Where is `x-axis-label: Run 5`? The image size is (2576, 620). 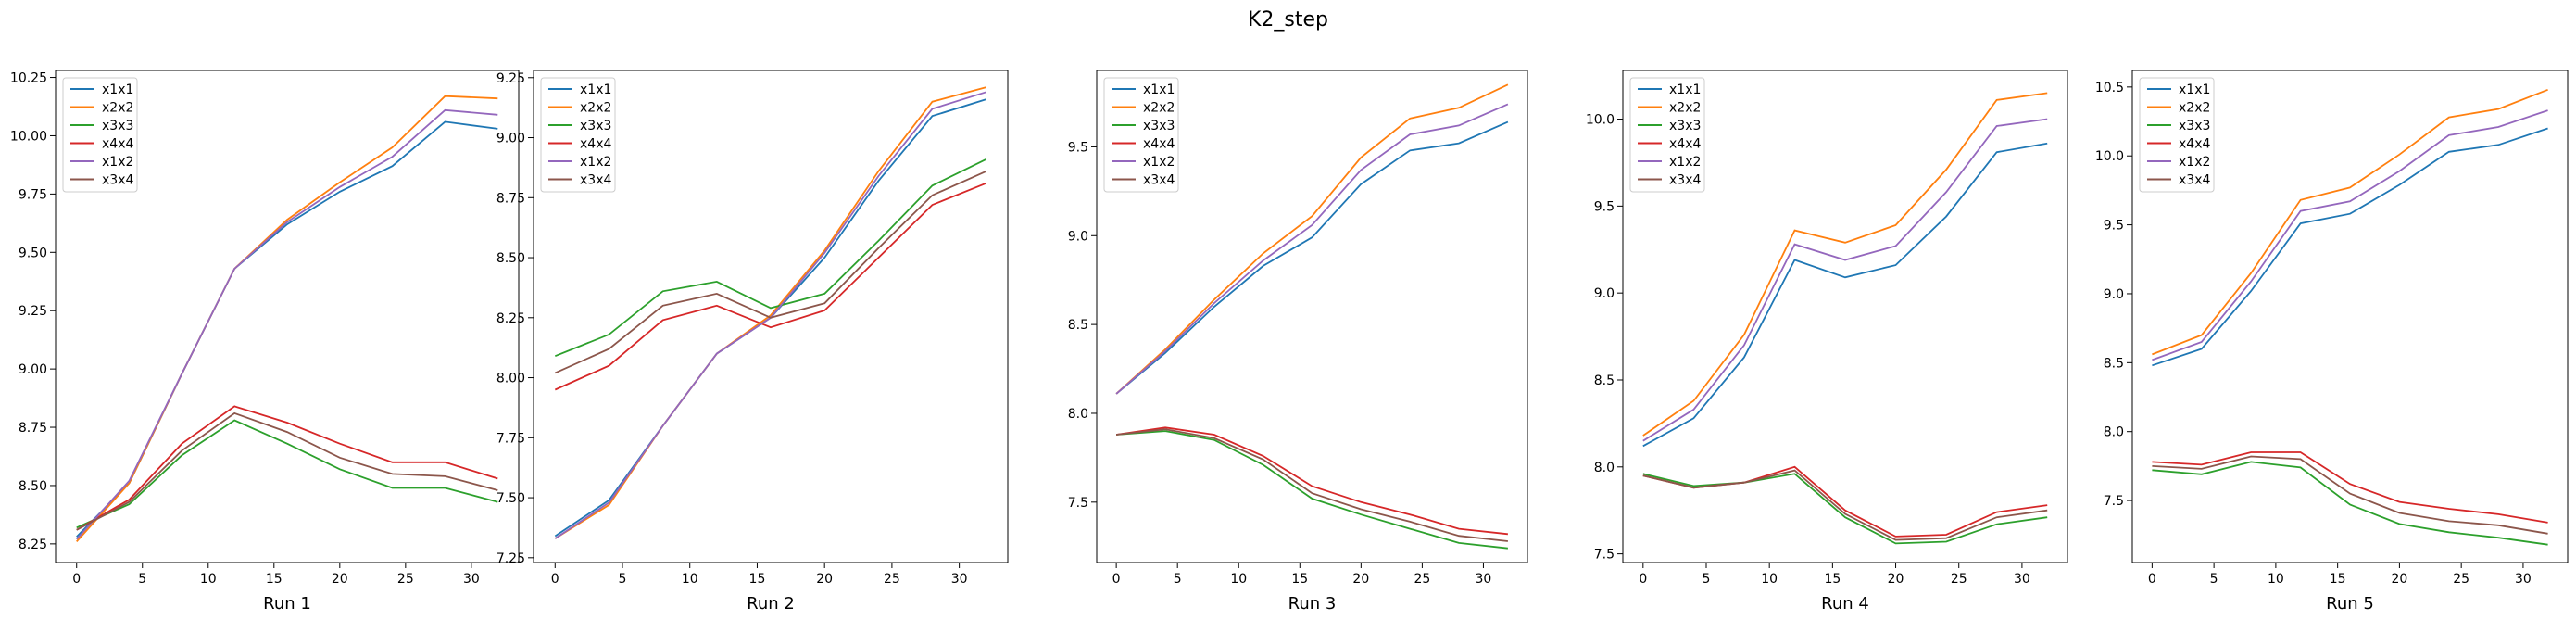 x-axis-label: Run 5 is located at coordinates (2350, 604).